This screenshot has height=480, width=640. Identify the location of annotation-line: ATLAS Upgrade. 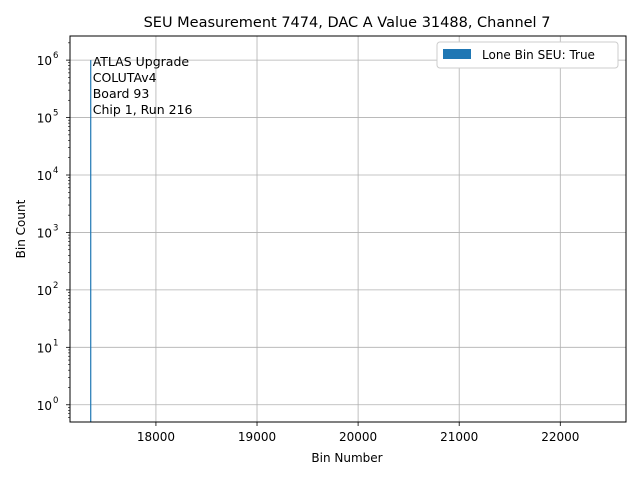
(141, 61).